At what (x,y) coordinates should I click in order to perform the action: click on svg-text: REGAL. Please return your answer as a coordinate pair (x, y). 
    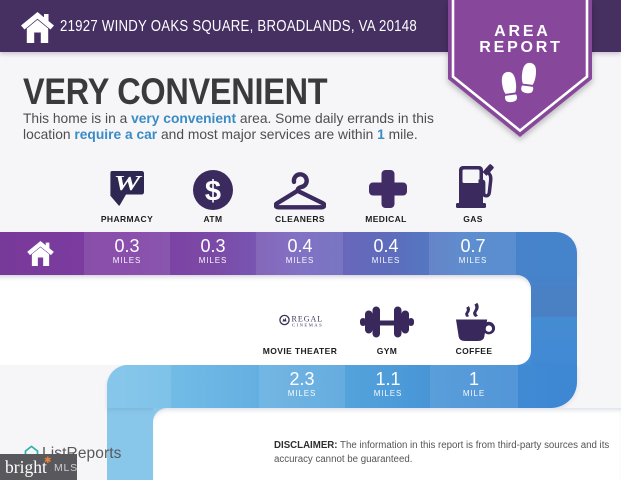
    Looking at the image, I should click on (308, 318).